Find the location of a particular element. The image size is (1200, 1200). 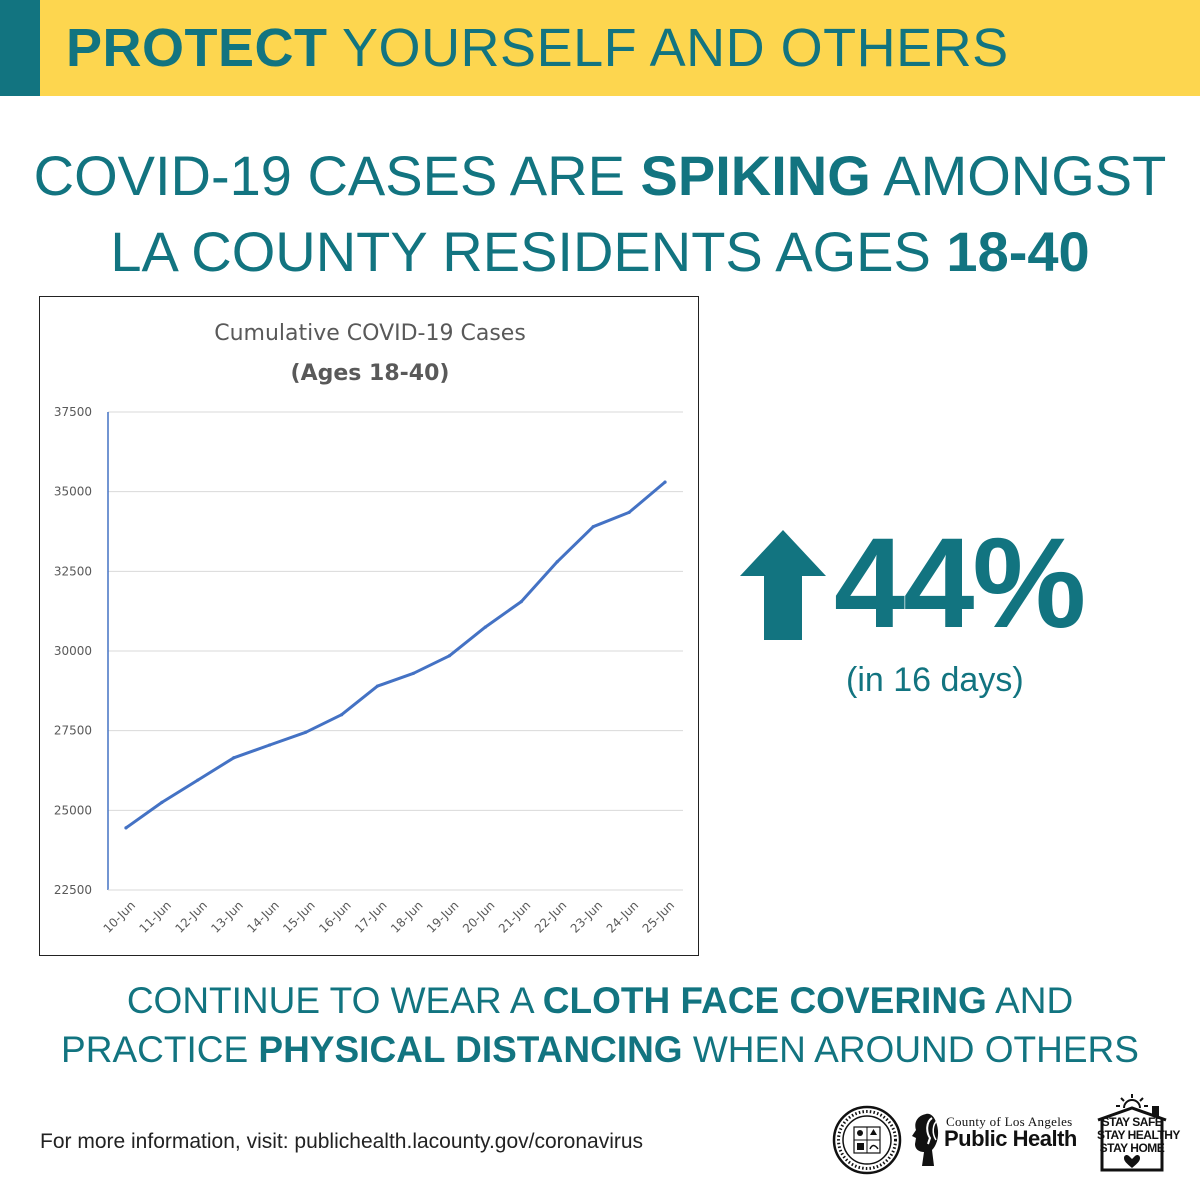

y-tick-label: 32500 is located at coordinates (73, 571).